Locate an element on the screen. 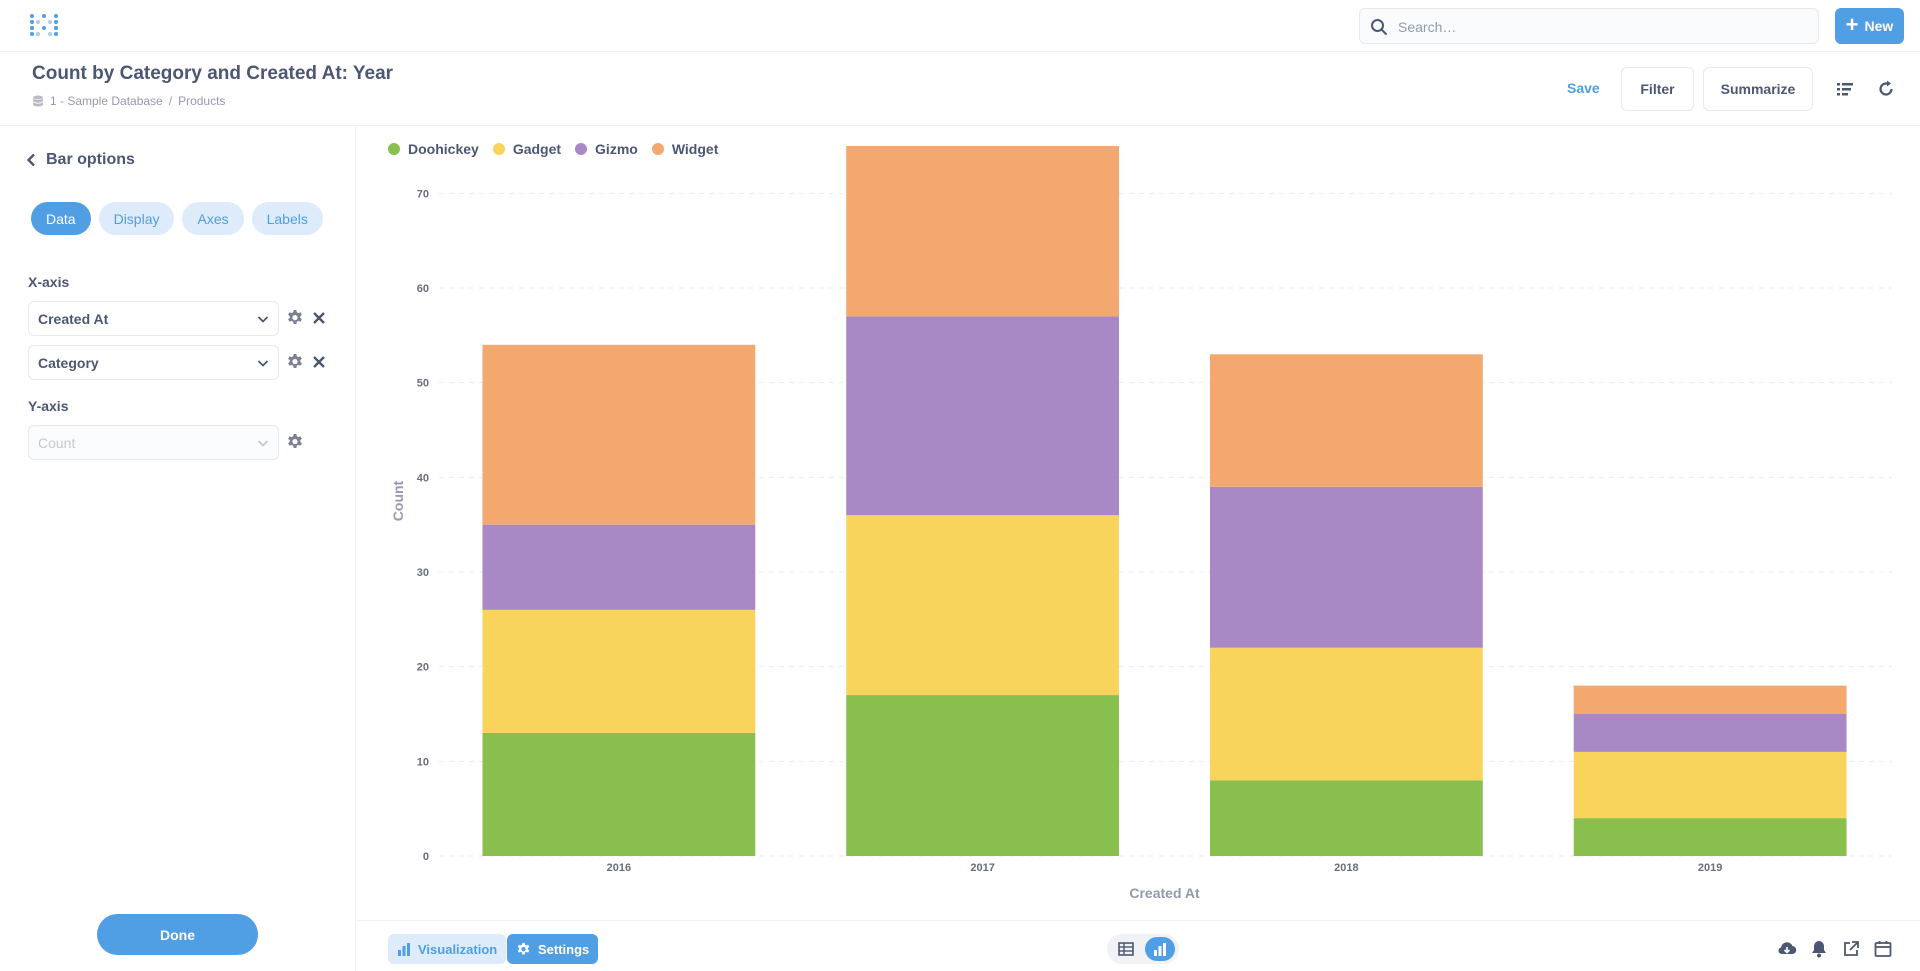 The height and width of the screenshot is (971, 1920). settings-label: Settings is located at coordinates (564, 949).